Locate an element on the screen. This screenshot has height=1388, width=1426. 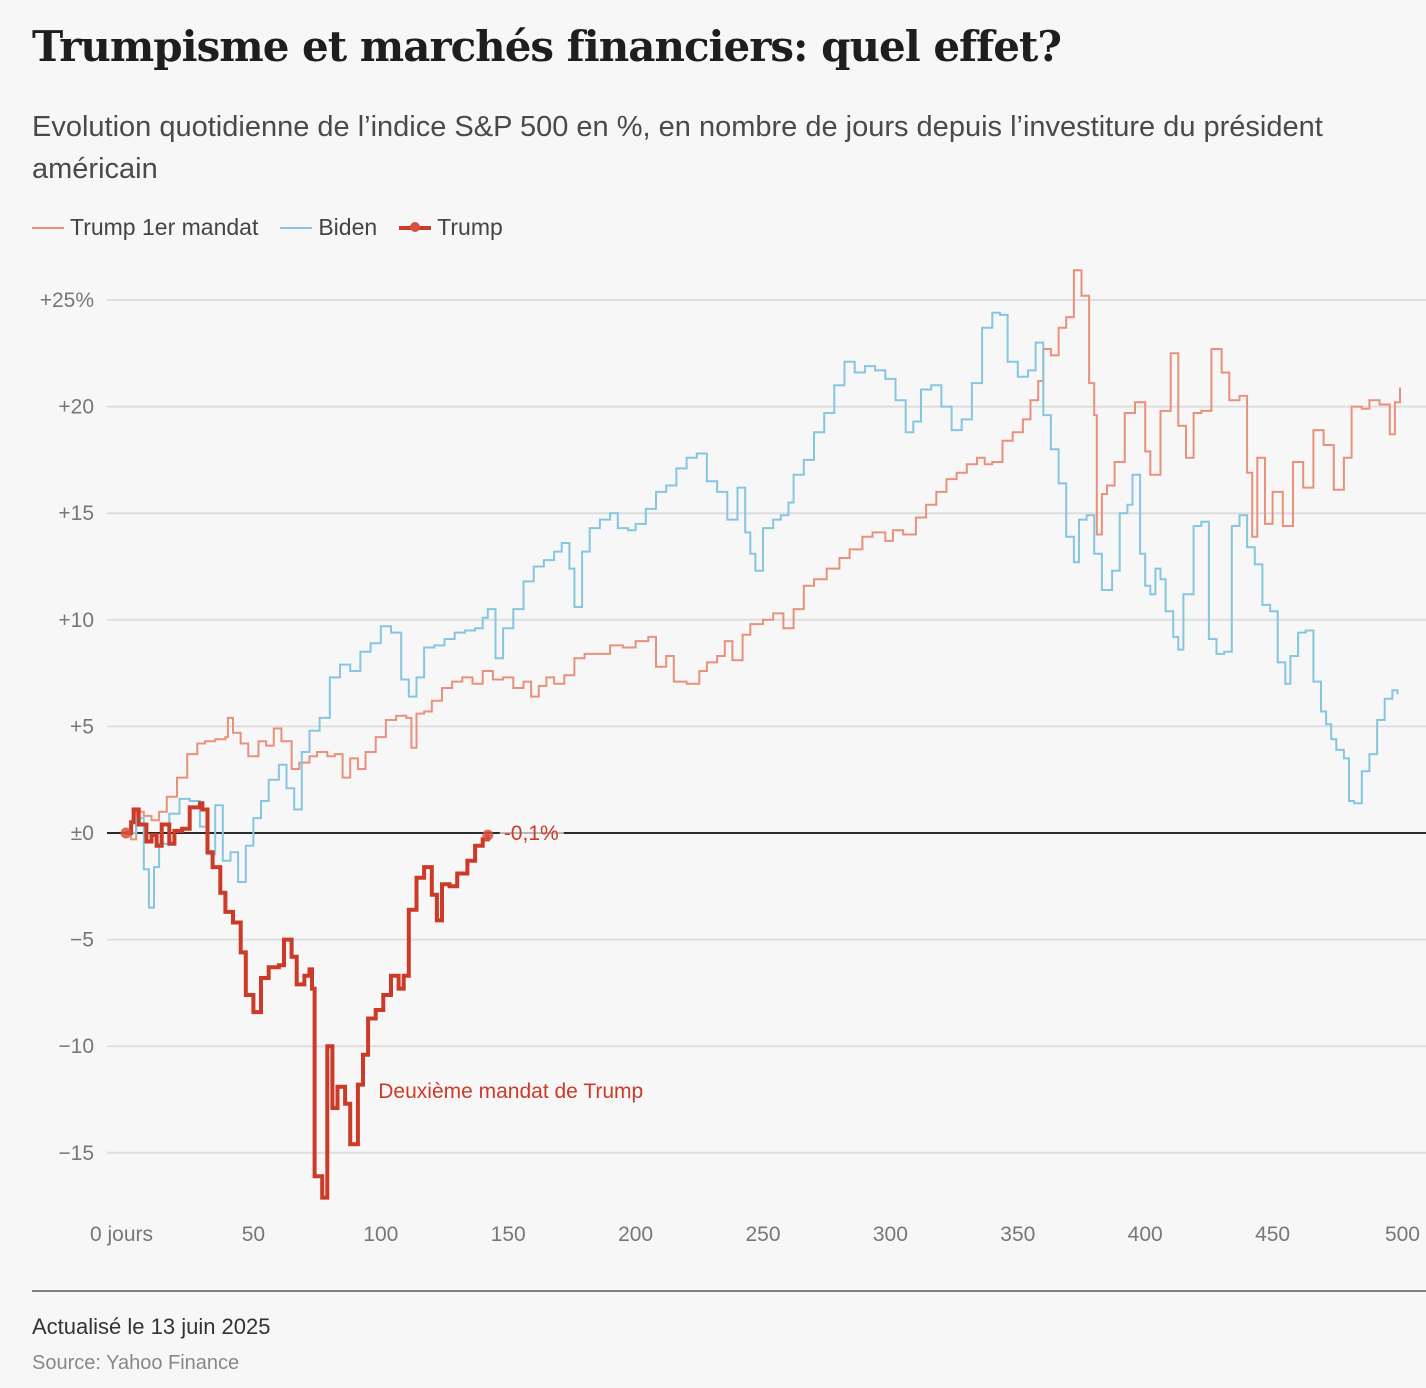
x-tick-label: 100 is located at coordinates (380, 1234).